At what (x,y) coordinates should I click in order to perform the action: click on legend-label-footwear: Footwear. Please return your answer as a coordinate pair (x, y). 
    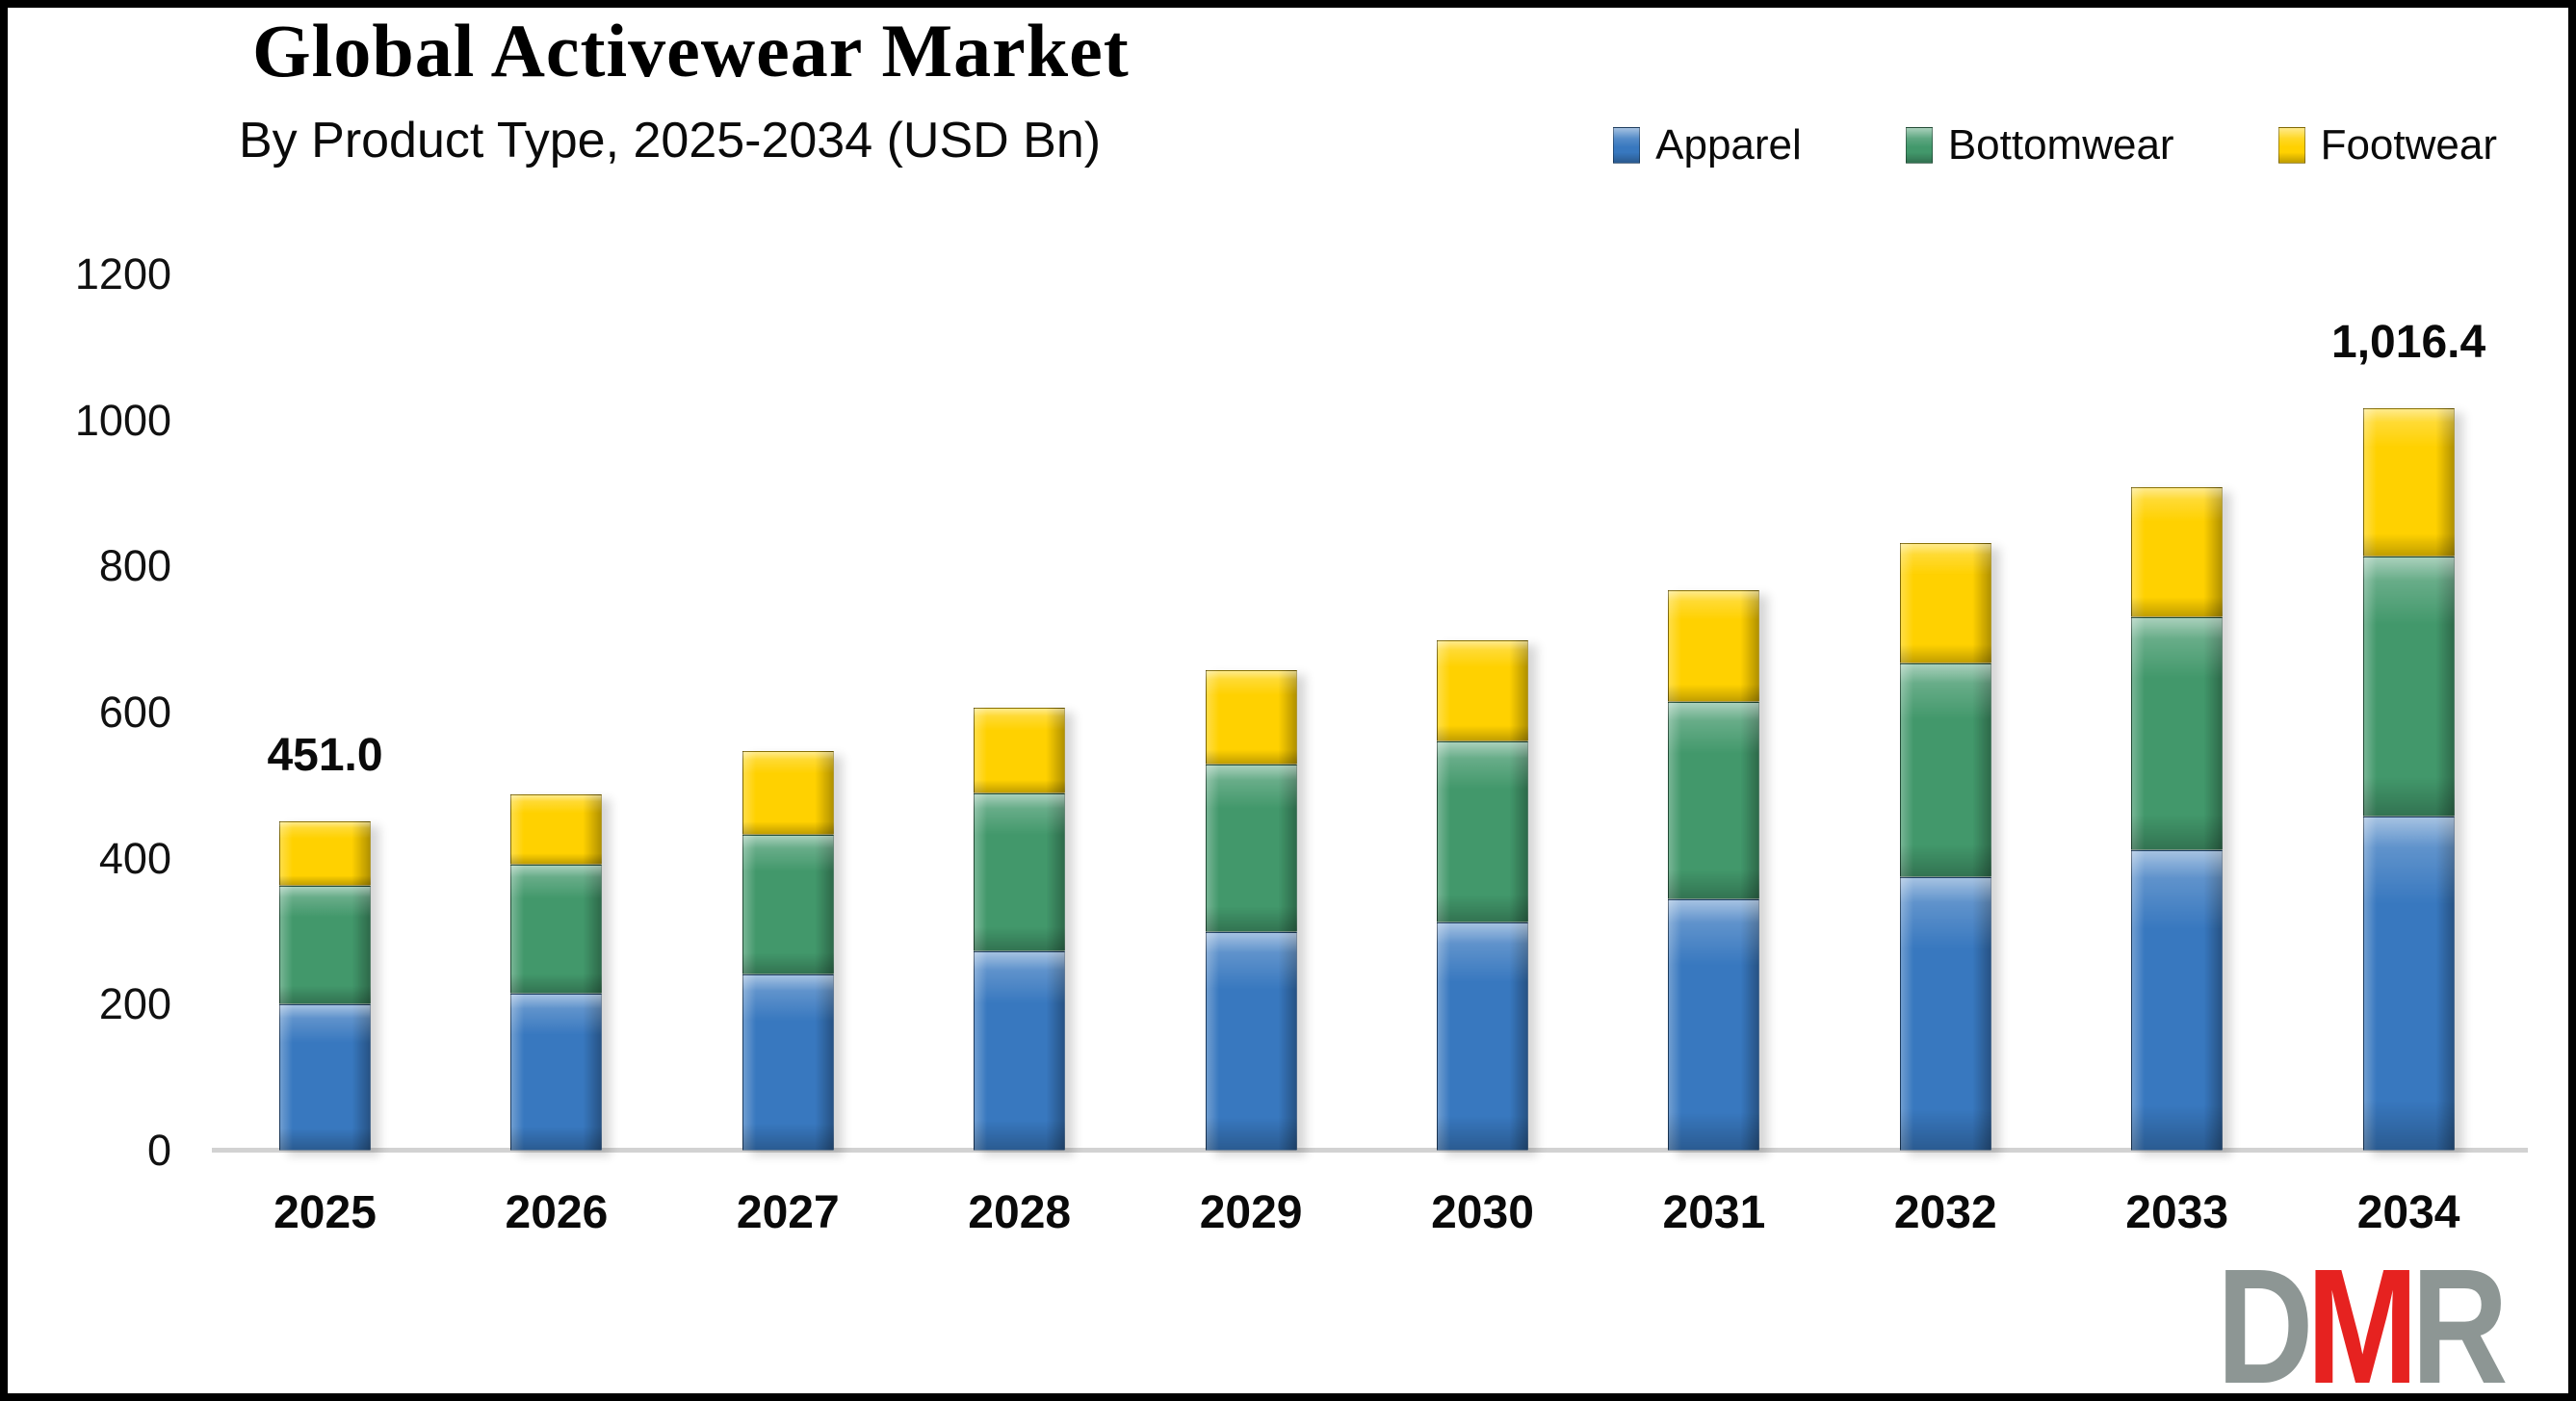
    Looking at the image, I should click on (2408, 145).